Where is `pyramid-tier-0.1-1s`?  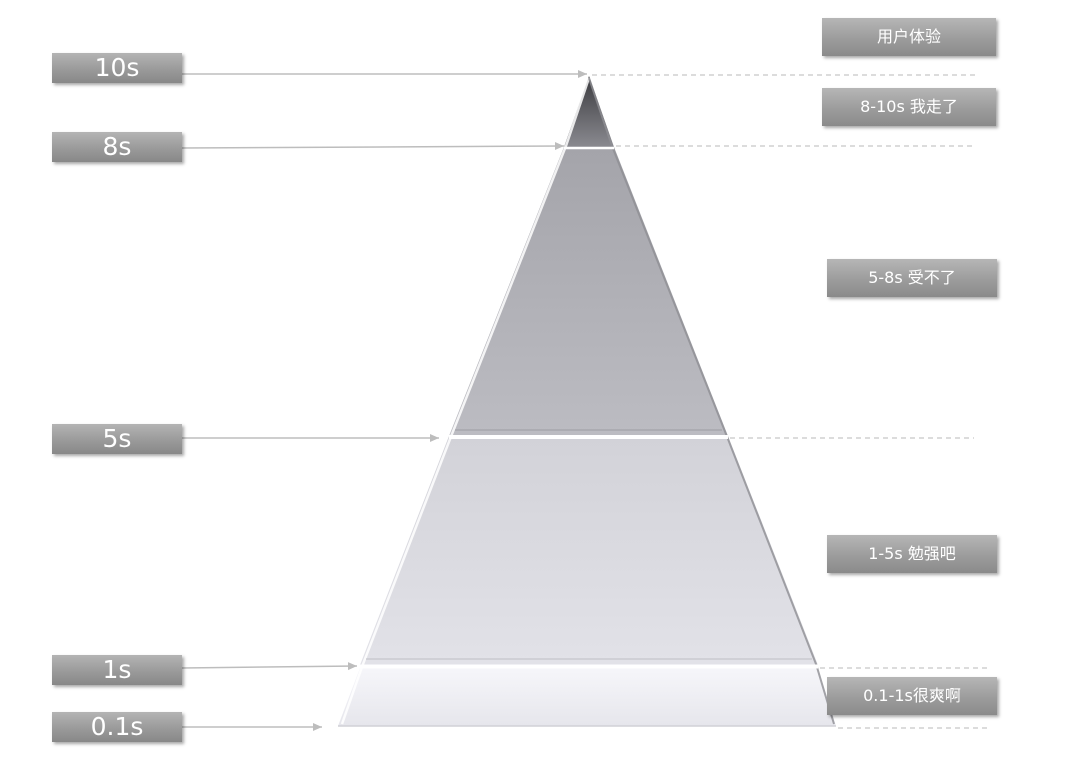 pyramid-tier-0.1-1s is located at coordinates (587, 697).